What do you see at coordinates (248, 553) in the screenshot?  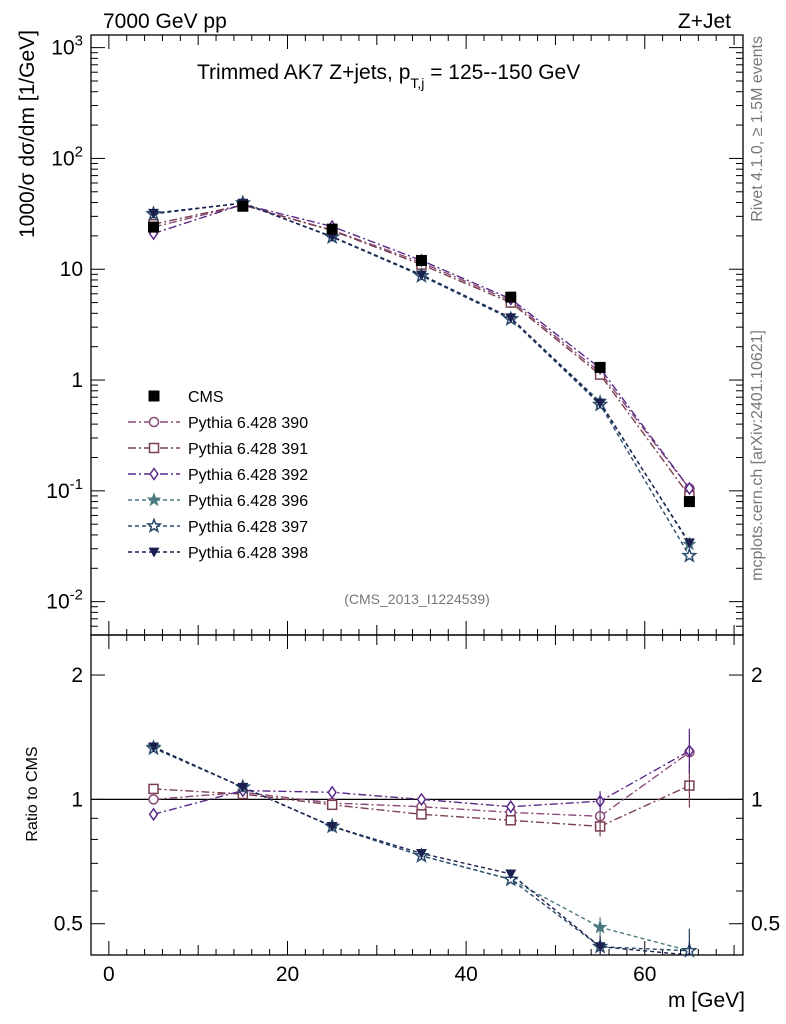 I see `legend-label: Pythia 6.428 398` at bounding box center [248, 553].